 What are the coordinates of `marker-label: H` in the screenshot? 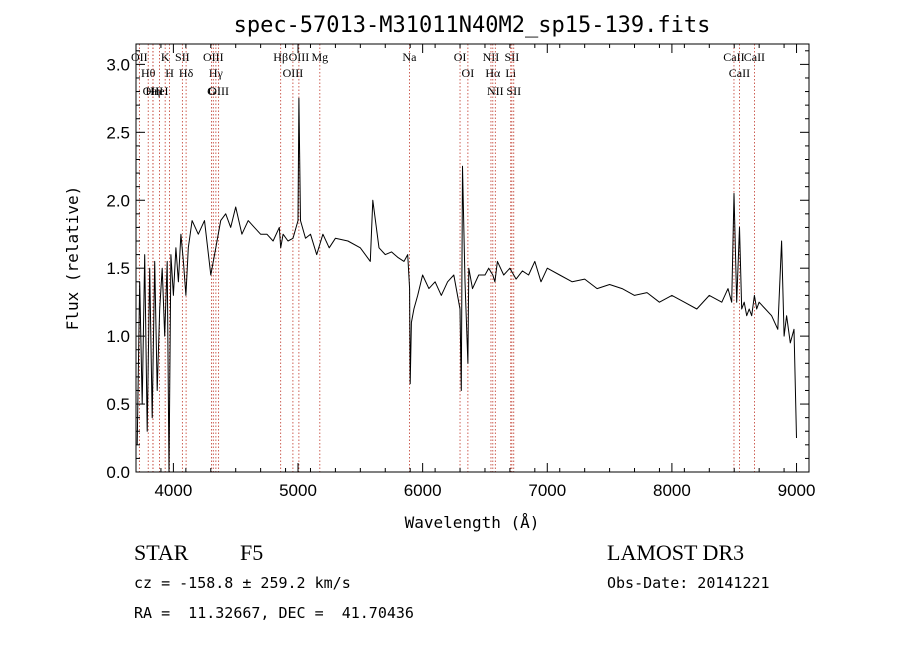 It's located at (169, 73).